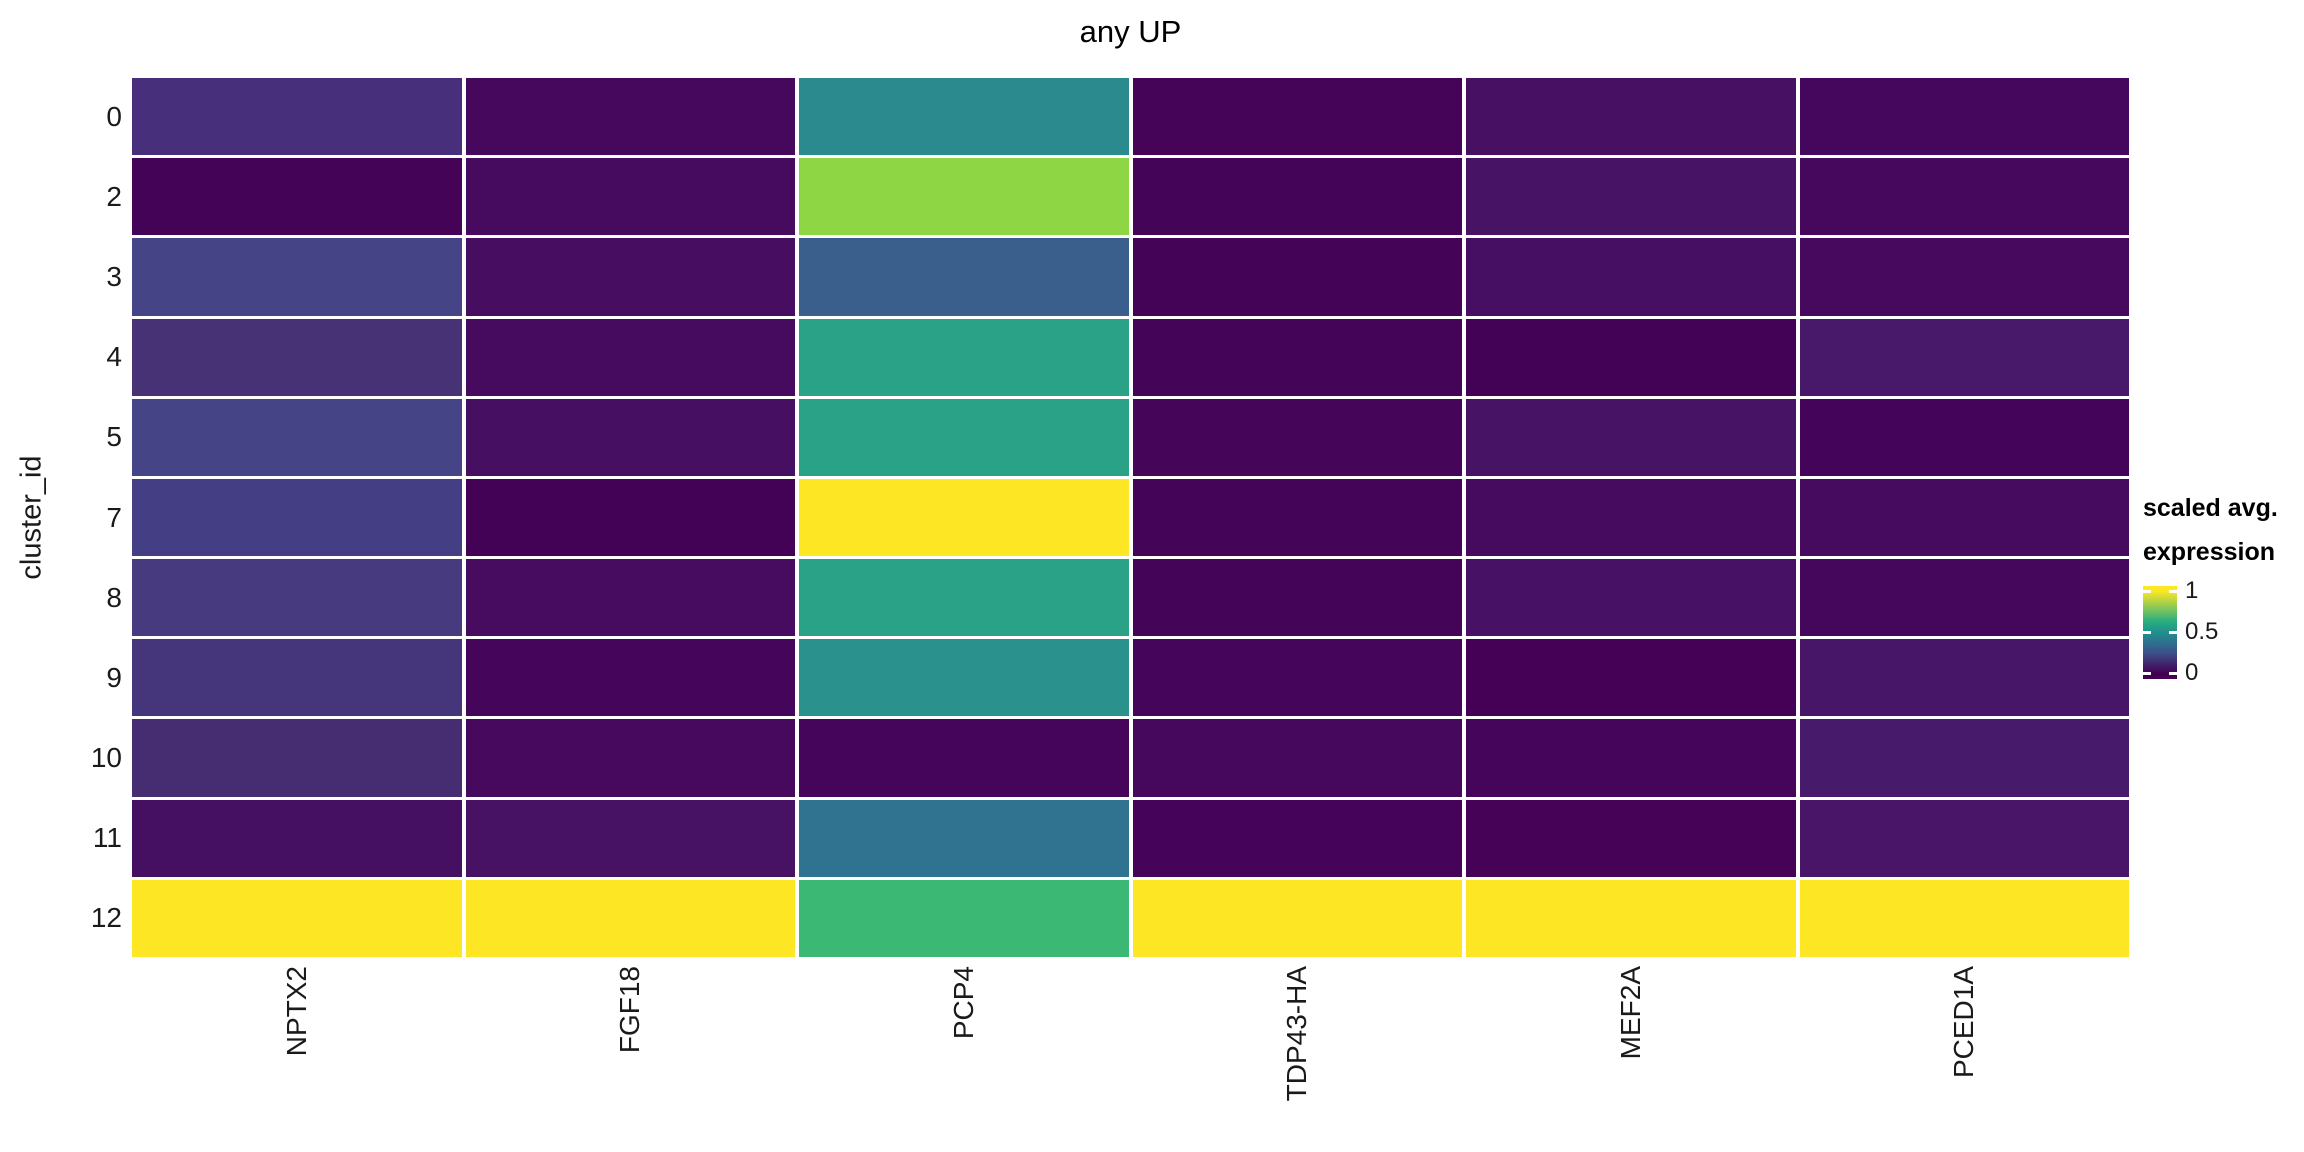 This screenshot has width=2304, height=1152. Describe the element at coordinates (2210, 586) in the screenshot. I see `legend: scaled avg. expression 1 0.5 0` at that location.